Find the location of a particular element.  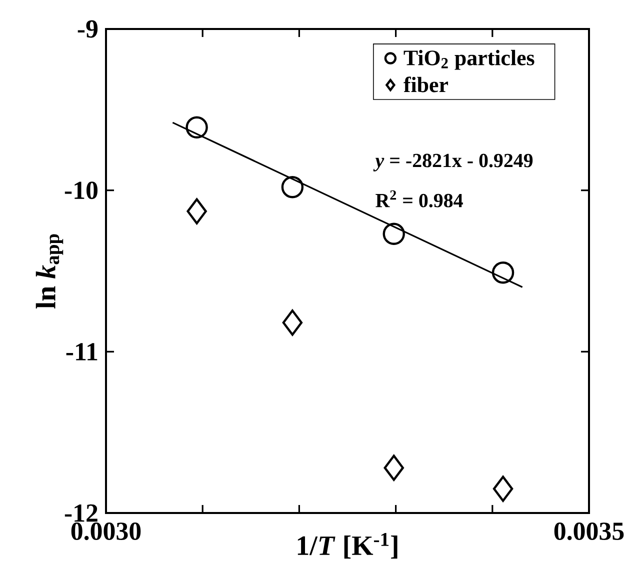

x-tick-label: 0.0030 is located at coordinates (106, 531).